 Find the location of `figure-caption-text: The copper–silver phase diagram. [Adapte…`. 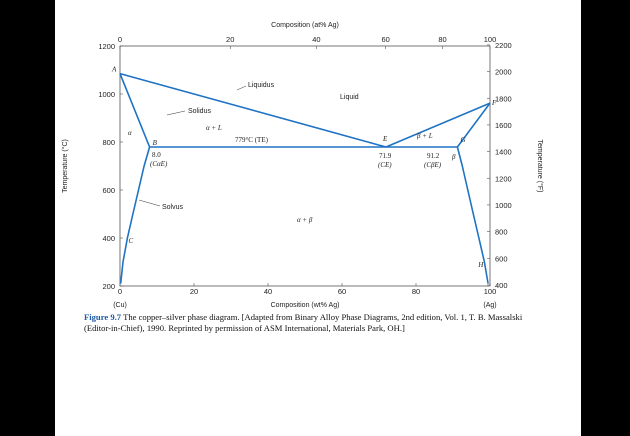

figure-caption-text: The copper–silver phase diagram. [Adapte… is located at coordinates (303, 322).